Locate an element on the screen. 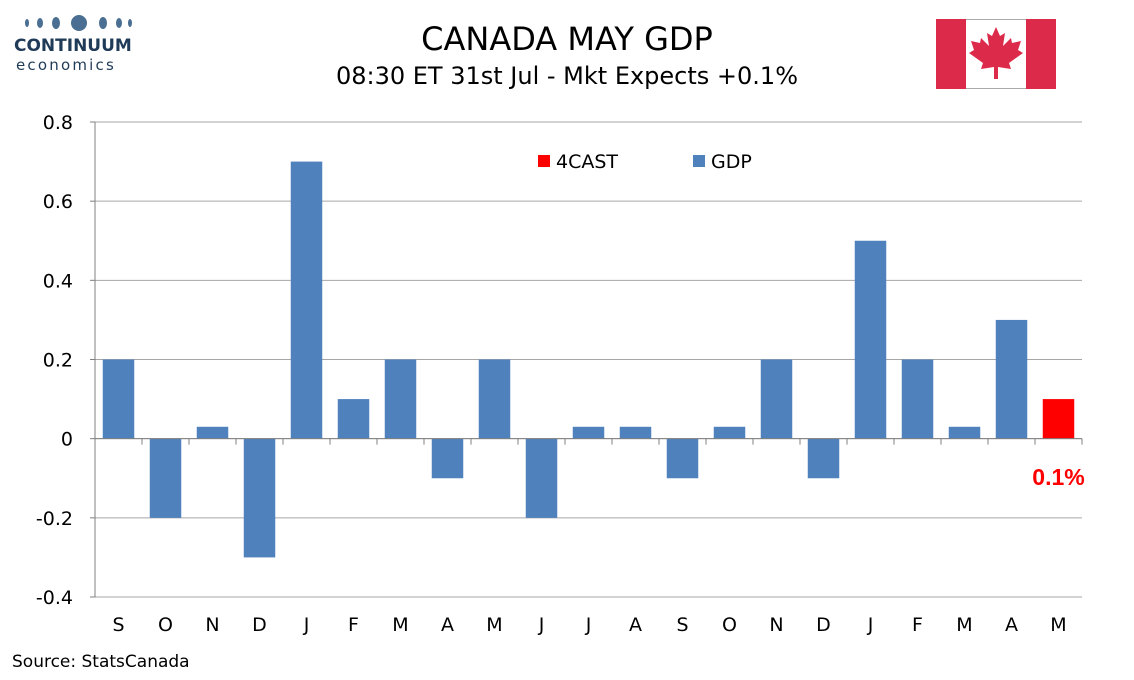 The width and height of the screenshot is (1134, 680). logo-tagline: economics is located at coordinates (66, 65).